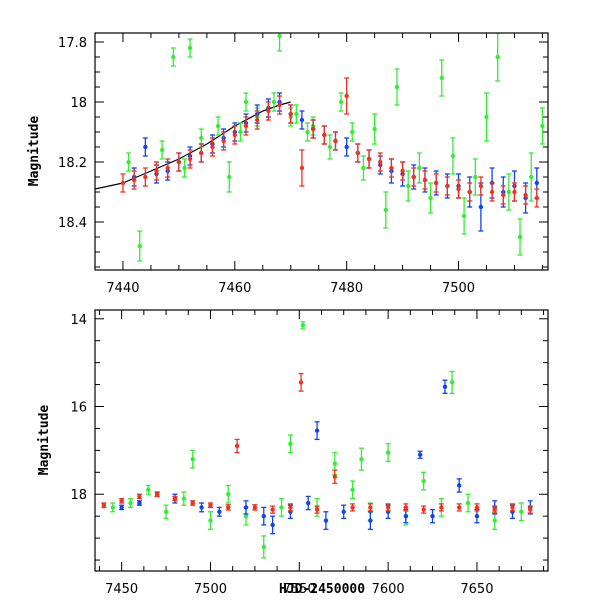  What do you see at coordinates (299, 589) in the screenshot?
I see `bottom-x-tick-label: 7550` at bounding box center [299, 589].